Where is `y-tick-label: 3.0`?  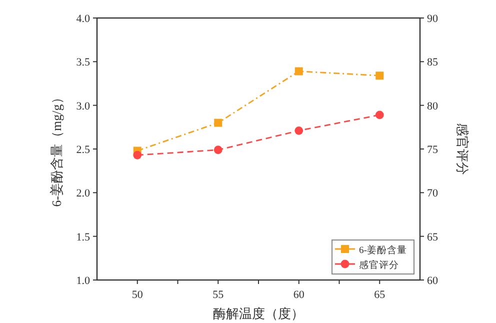
y-tick-label: 3.0 is located at coordinates (83, 106).